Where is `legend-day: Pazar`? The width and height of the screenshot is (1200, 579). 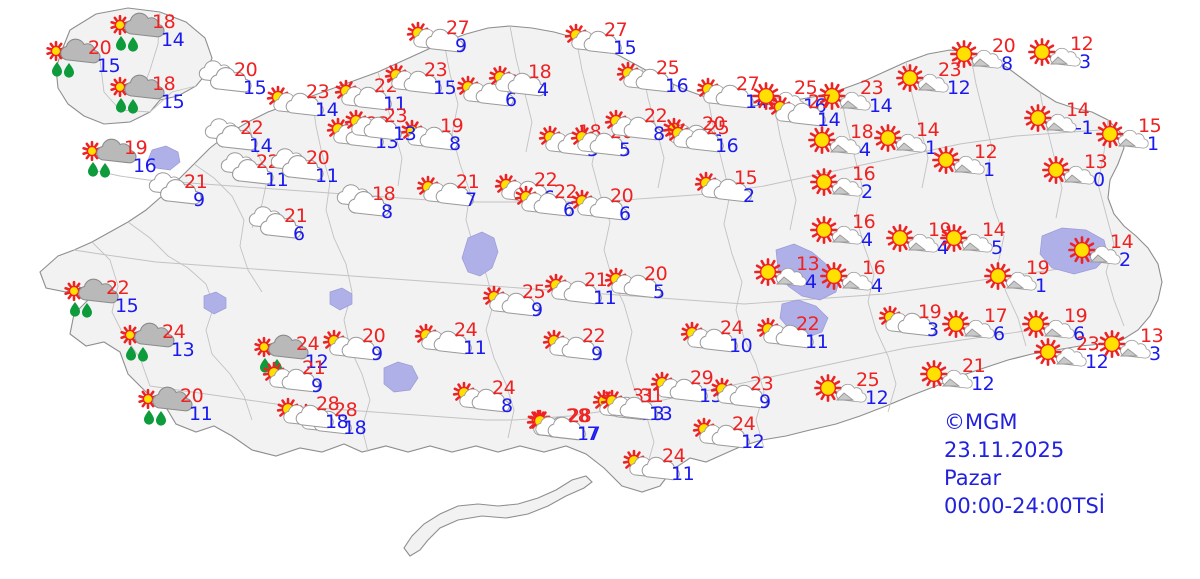
legend-day: Pazar is located at coordinates (973, 477).